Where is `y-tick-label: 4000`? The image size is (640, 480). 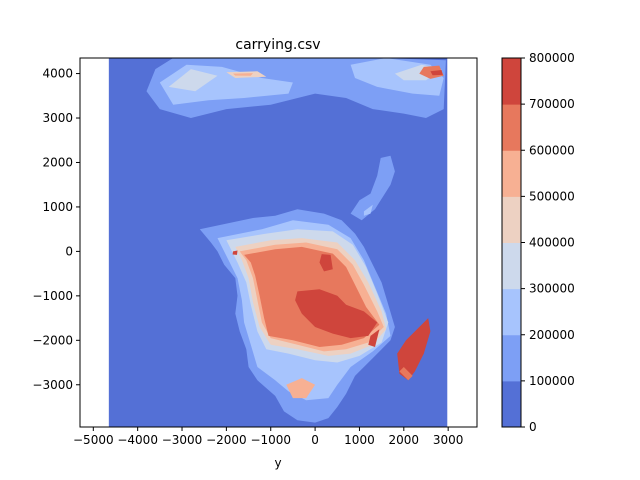 y-tick-label: 4000 is located at coordinates (57, 74).